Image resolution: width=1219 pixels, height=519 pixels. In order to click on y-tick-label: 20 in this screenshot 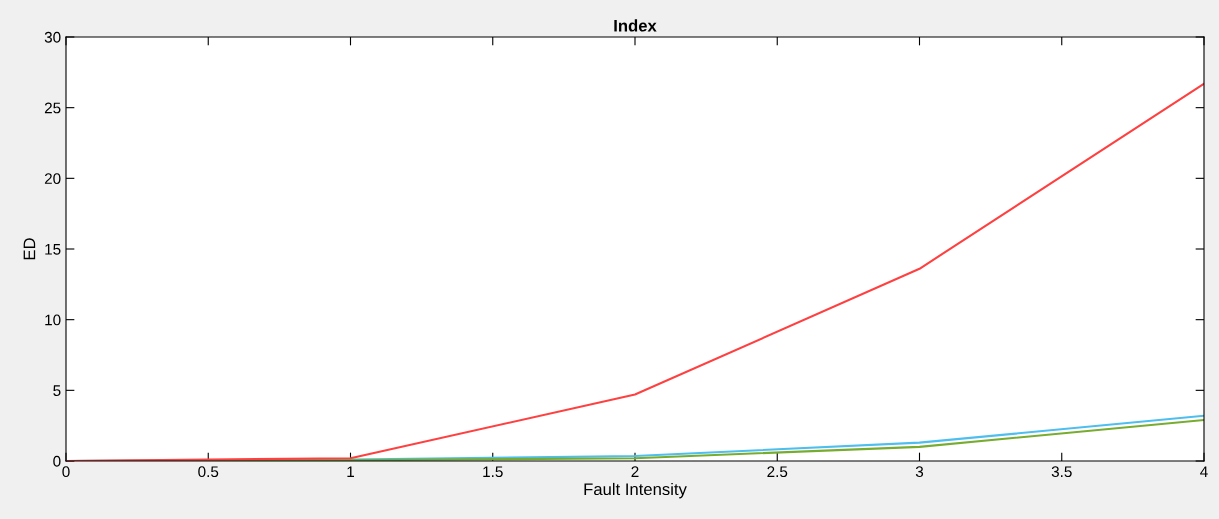, I will do `click(52, 179)`.